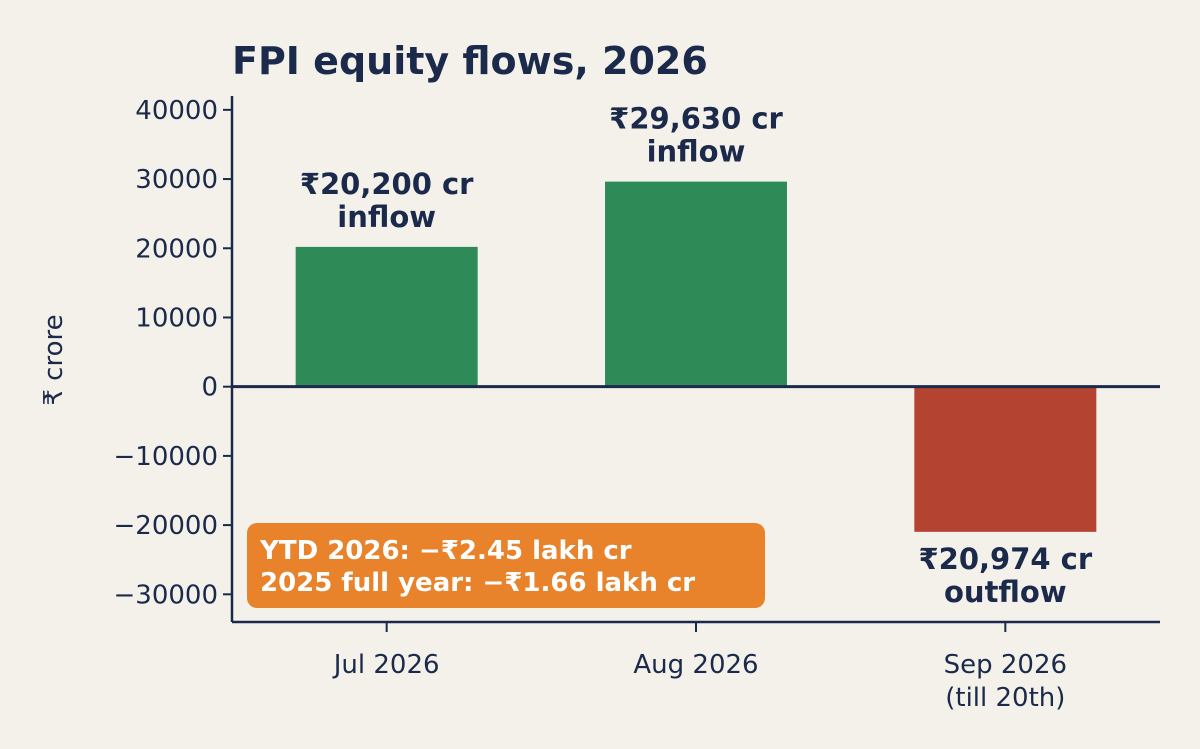 This screenshot has height=749, width=1200. Describe the element at coordinates (1005, 665) in the screenshot. I see `x-tick-label: Sep 2026` at that location.